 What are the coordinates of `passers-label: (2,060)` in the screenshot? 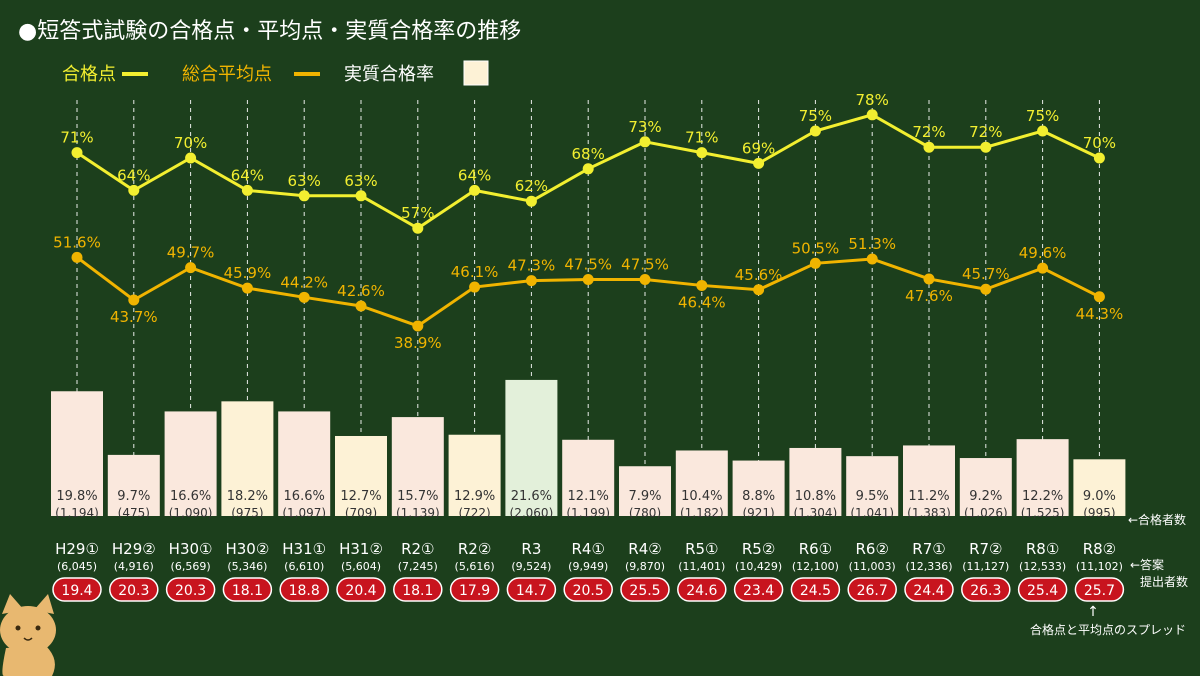 It's located at (532, 513).